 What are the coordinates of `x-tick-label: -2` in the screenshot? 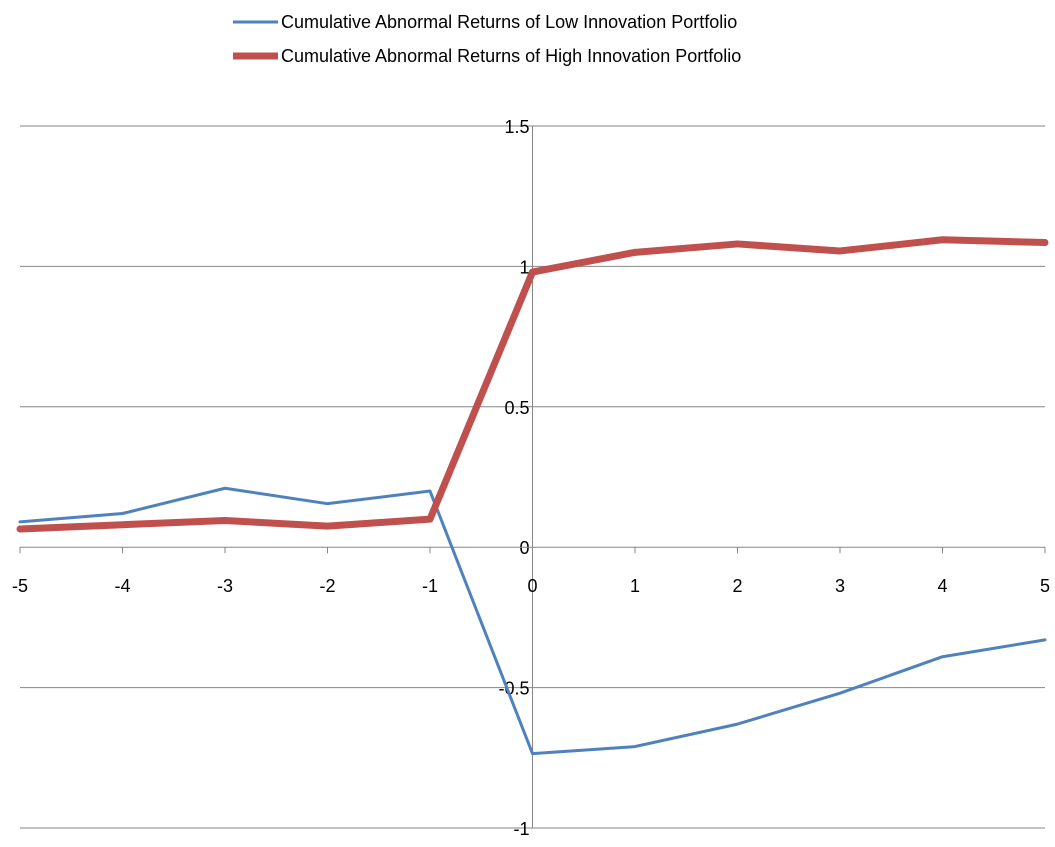 It's located at (327, 586).